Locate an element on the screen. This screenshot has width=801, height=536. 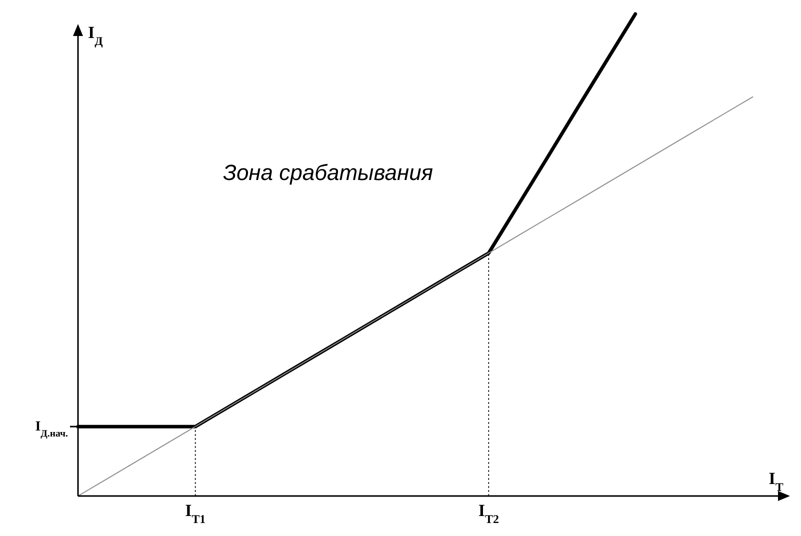
annotation: Зона срабатывания is located at coordinates (328, 172).